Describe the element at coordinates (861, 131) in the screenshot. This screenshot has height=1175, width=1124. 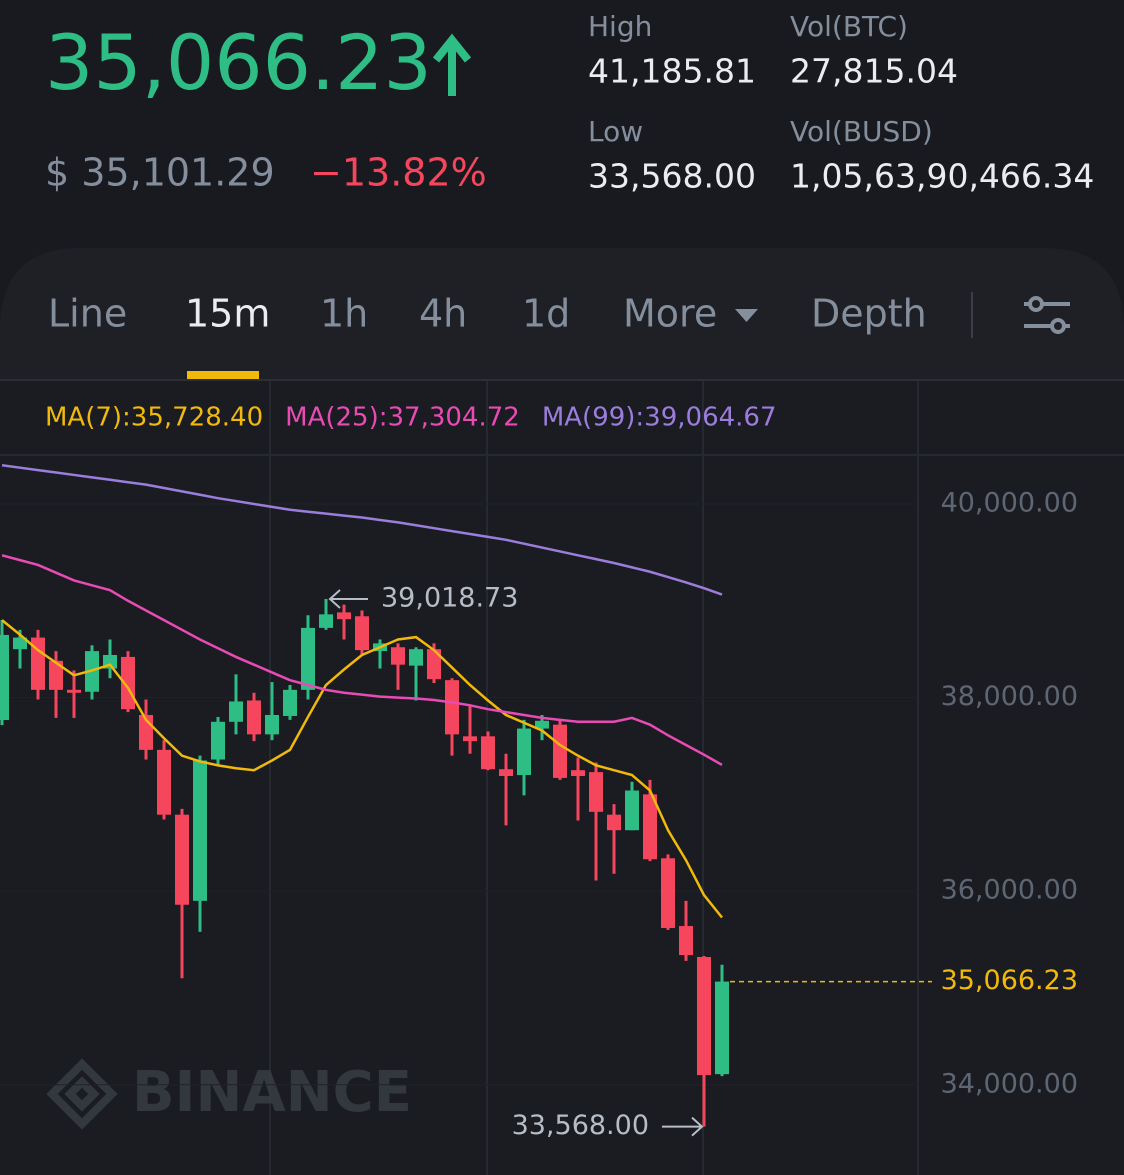
I see `stat-label: Vol(BUSD)` at that location.